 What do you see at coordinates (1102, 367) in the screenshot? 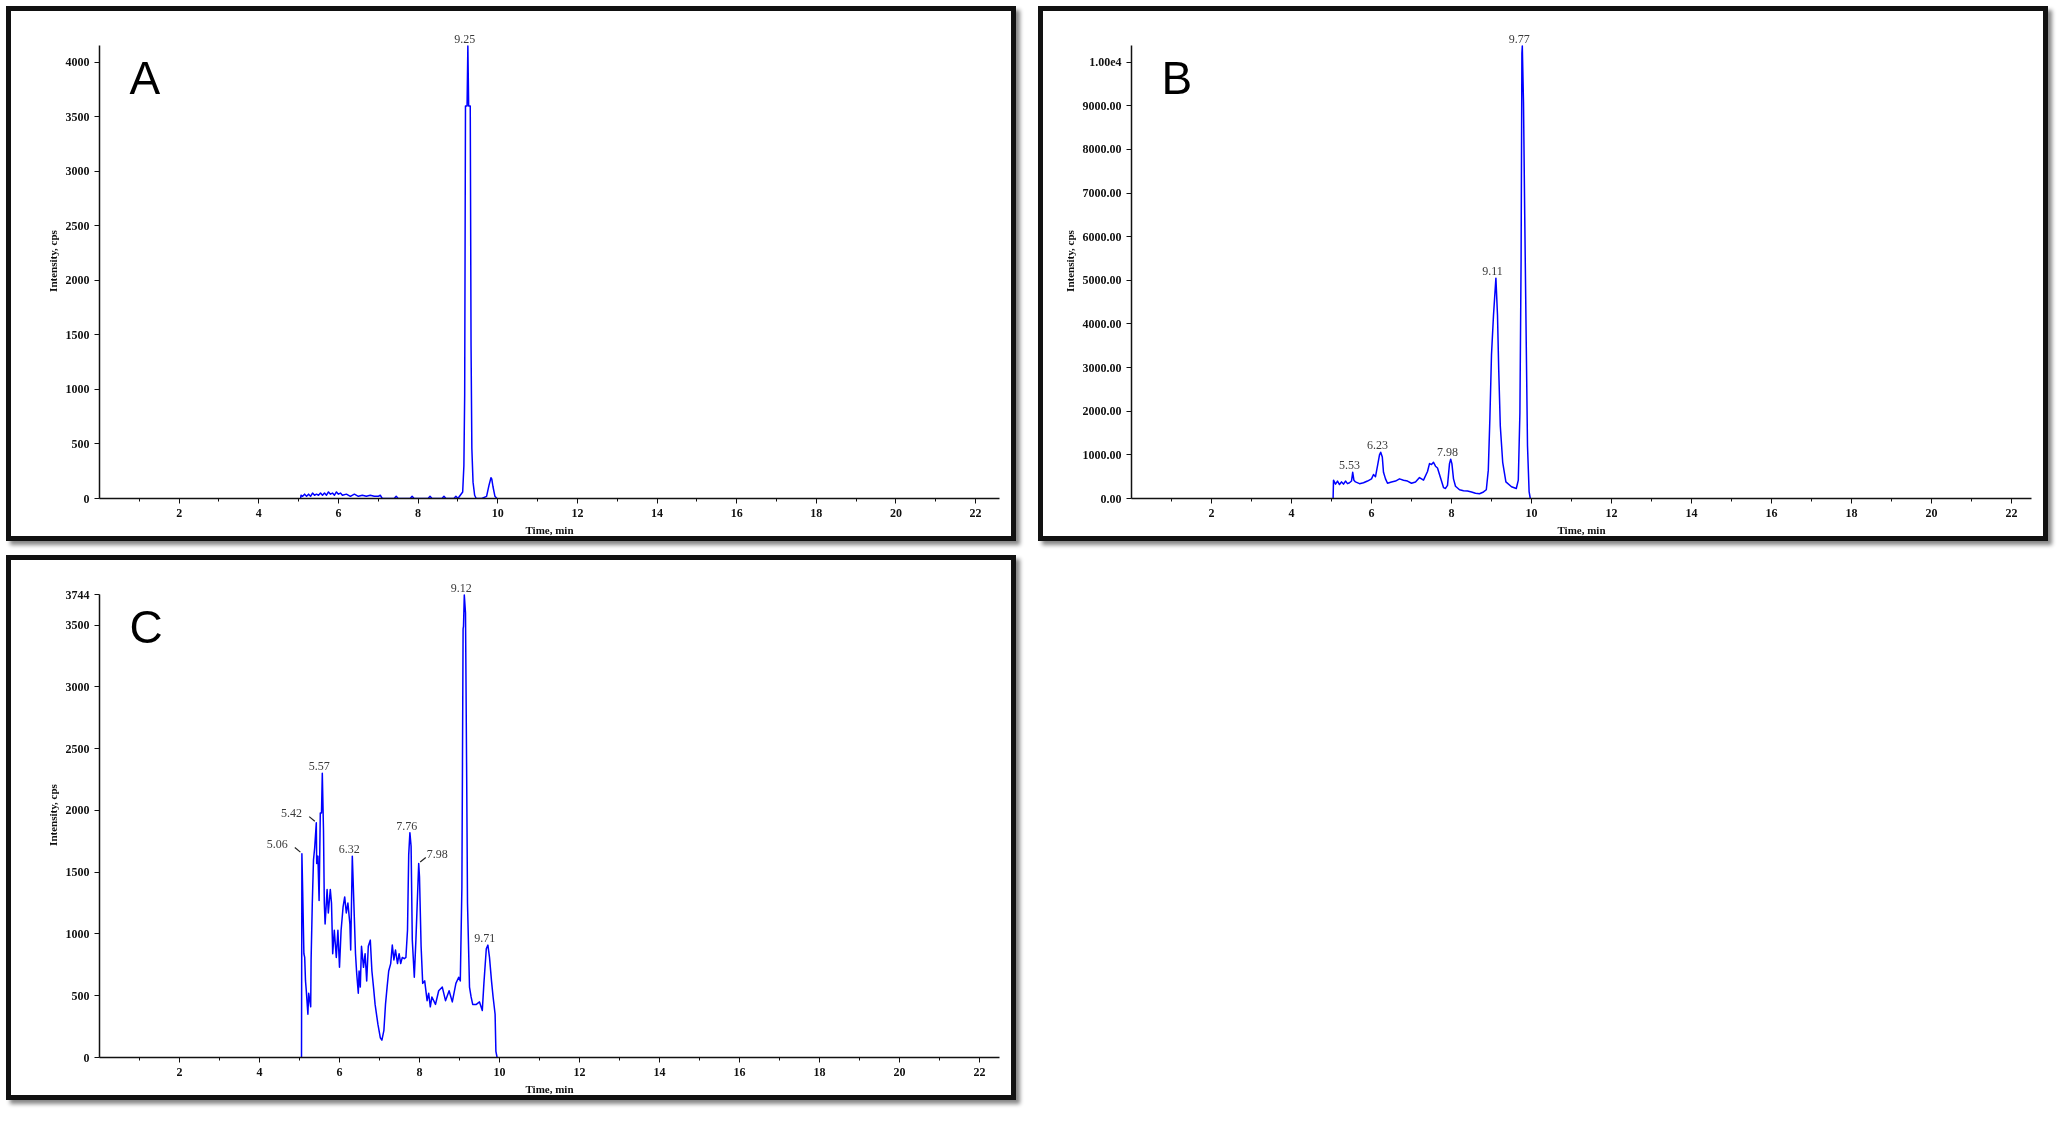
I see `y-tick-label: 3000.00` at bounding box center [1102, 367].